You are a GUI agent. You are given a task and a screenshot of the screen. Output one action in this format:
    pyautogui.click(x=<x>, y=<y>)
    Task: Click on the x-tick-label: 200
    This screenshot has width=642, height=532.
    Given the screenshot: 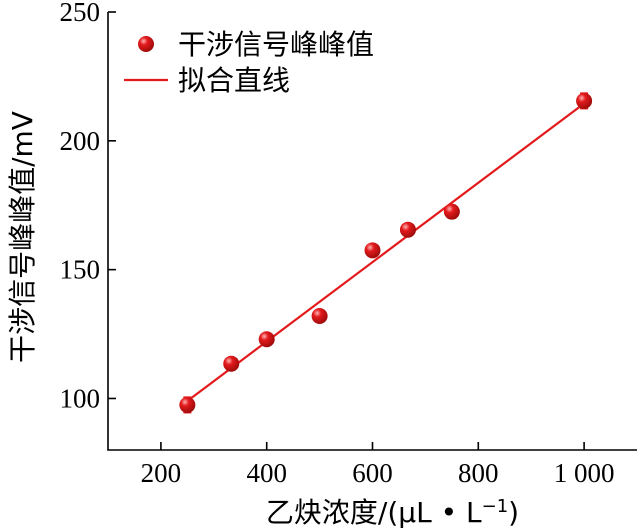 What is the action you would take?
    pyautogui.click(x=161, y=473)
    